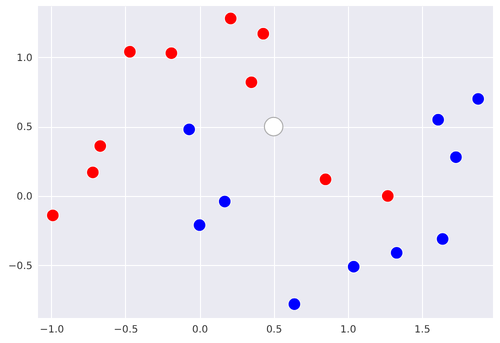 The width and height of the screenshot is (500, 343). Describe the element at coordinates (20, 266) in the screenshot. I see `y-tick-label: −0.5` at that location.